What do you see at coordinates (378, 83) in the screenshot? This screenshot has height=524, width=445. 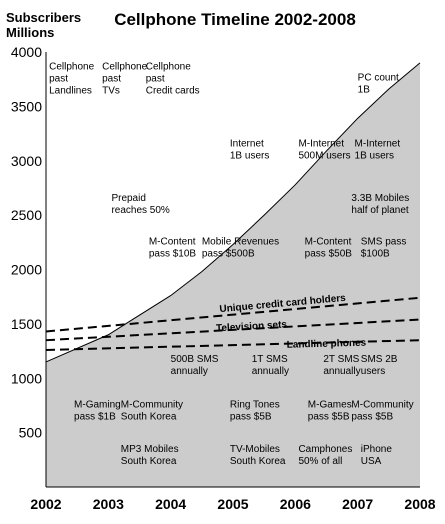 I see `milestone-annotation: PC count 1B` at bounding box center [378, 83].